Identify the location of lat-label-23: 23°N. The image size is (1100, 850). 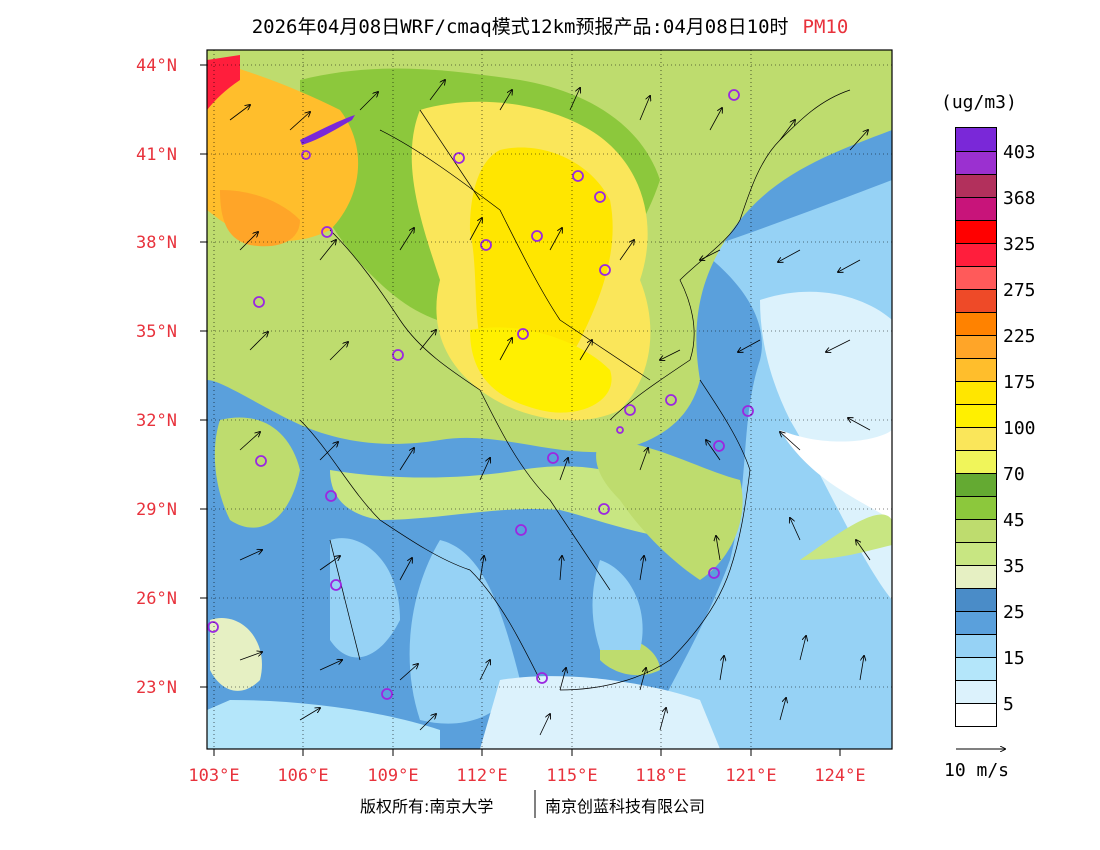
(156, 688).